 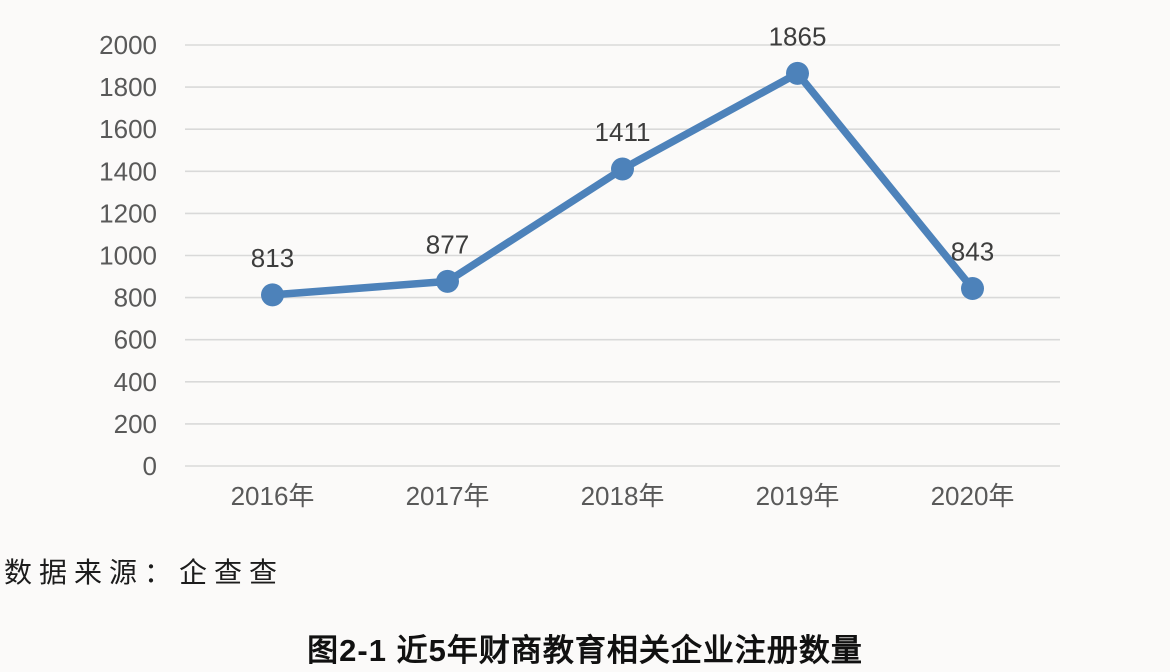 What do you see at coordinates (623, 132) in the screenshot?
I see `data-point-label: 1411` at bounding box center [623, 132].